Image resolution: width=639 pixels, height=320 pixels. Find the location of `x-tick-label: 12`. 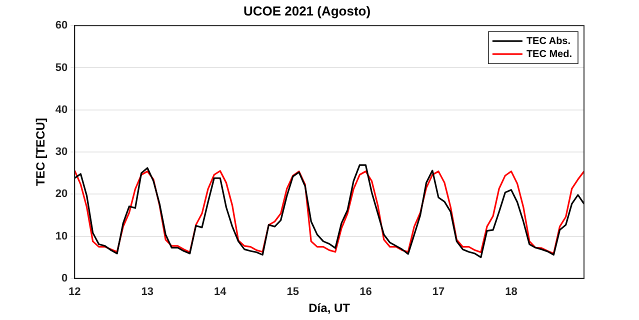

x-tick-label: 12 is located at coordinates (74, 292).